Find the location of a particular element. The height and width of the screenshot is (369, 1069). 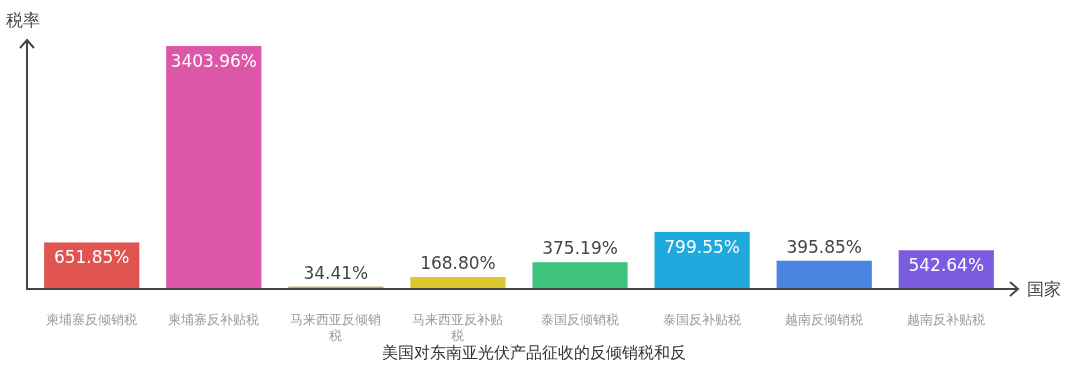

data-label: 395.85% is located at coordinates (824, 246).